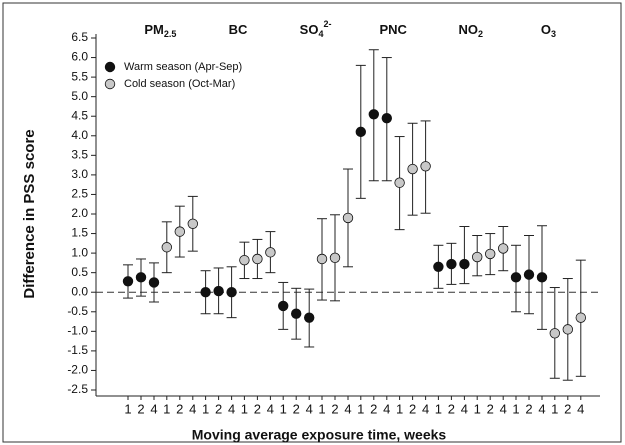 The width and height of the screenshot is (625, 445). Describe the element at coordinates (170, 34) in the screenshot. I see `category-sub: 2.5` at that location.